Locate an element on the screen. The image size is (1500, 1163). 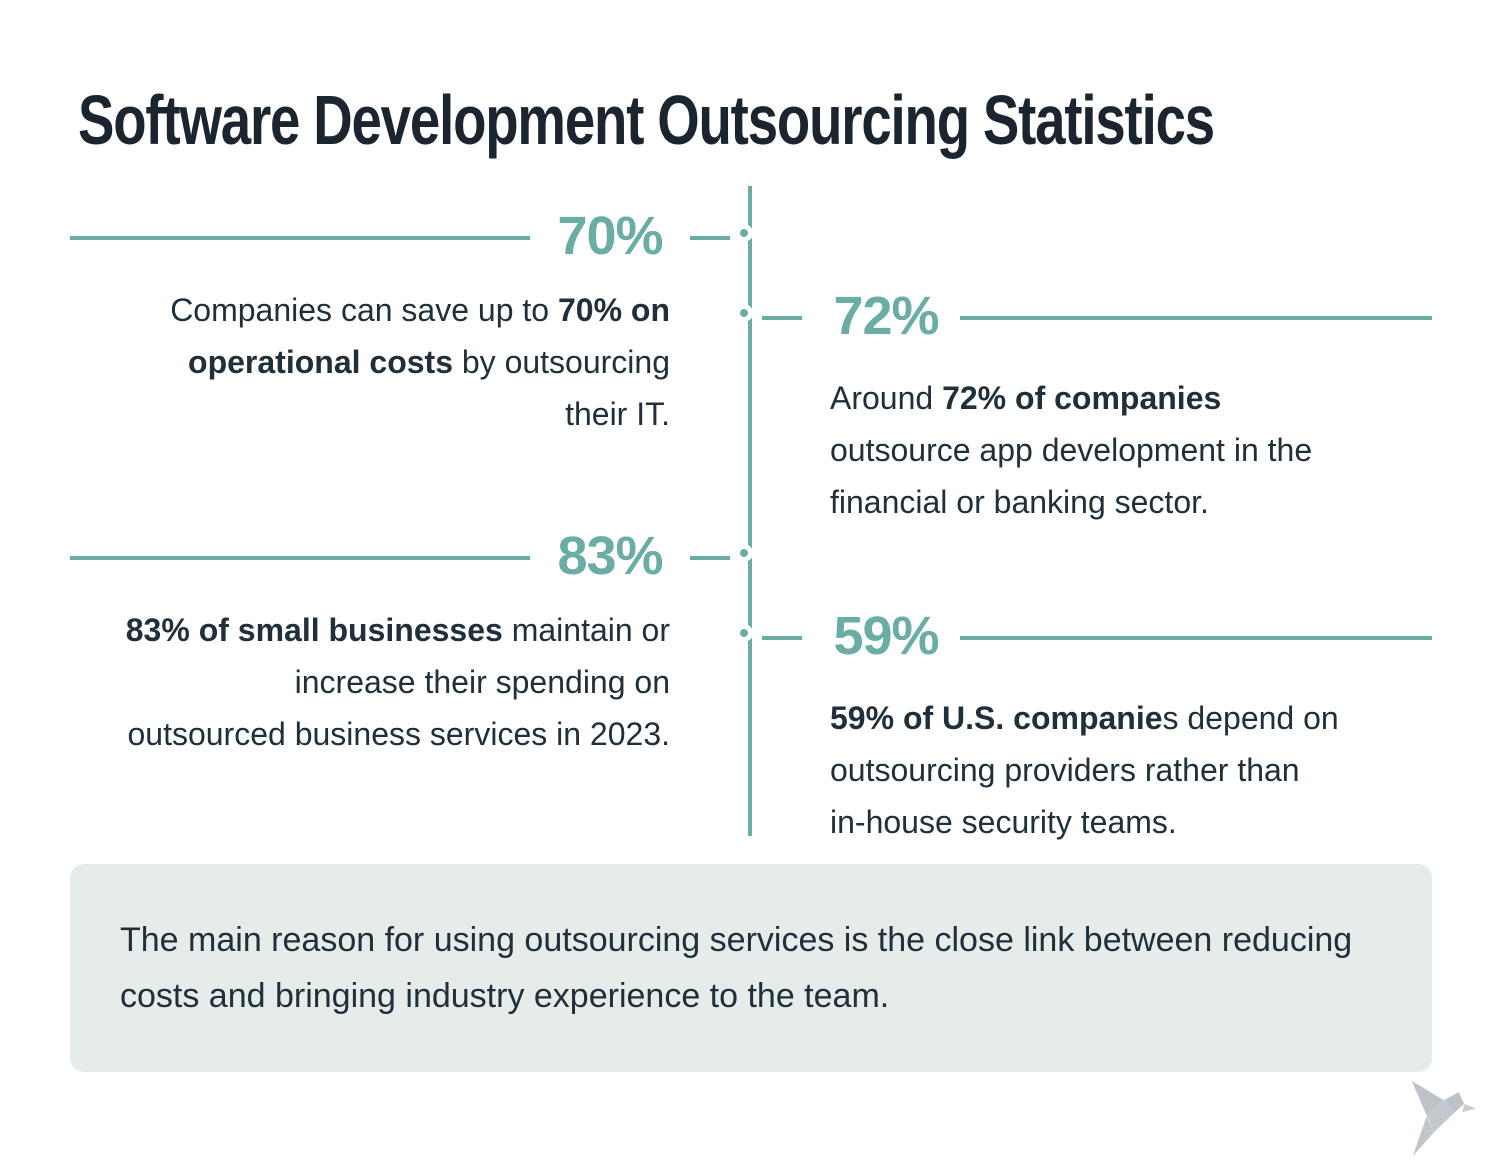
timeline-vertical-line is located at coordinates (750, 511).